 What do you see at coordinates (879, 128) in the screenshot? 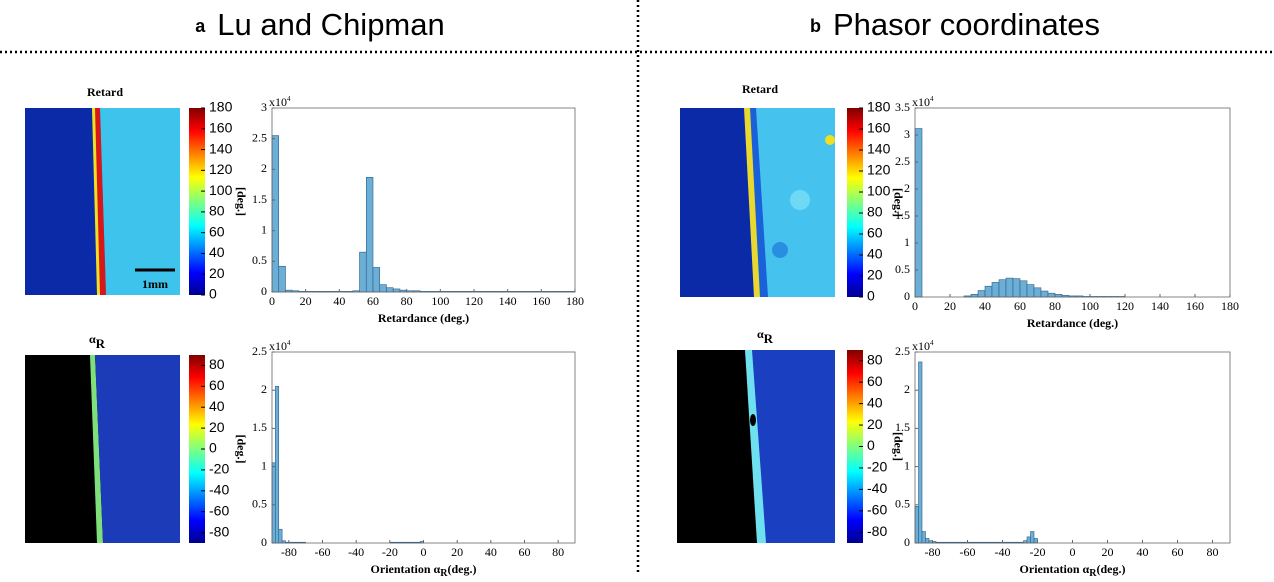
I see `colorbar-tick-label: 160` at bounding box center [879, 128].